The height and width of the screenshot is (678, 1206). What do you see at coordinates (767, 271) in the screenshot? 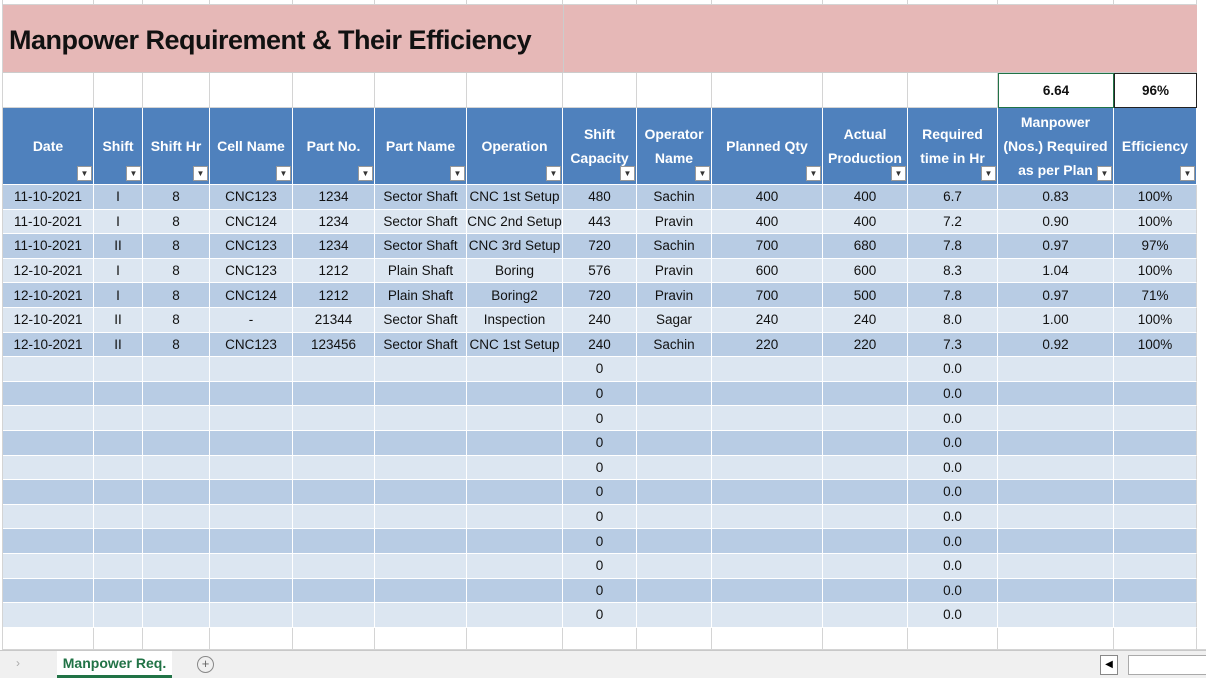
I see `table-cell: 600` at bounding box center [767, 271].